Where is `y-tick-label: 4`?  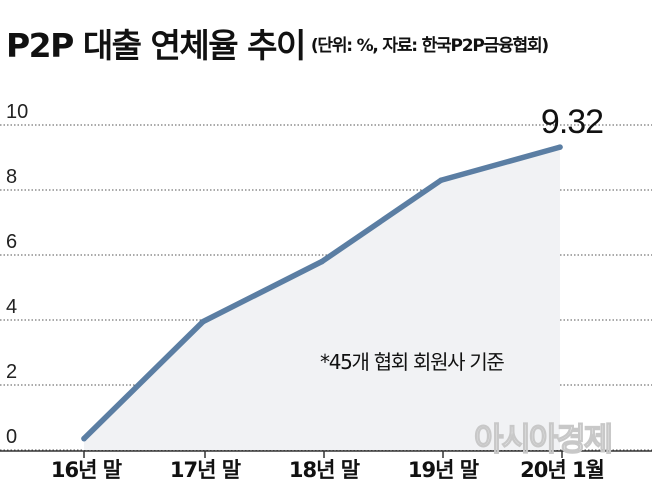
y-tick-label: 4 is located at coordinates (11, 307).